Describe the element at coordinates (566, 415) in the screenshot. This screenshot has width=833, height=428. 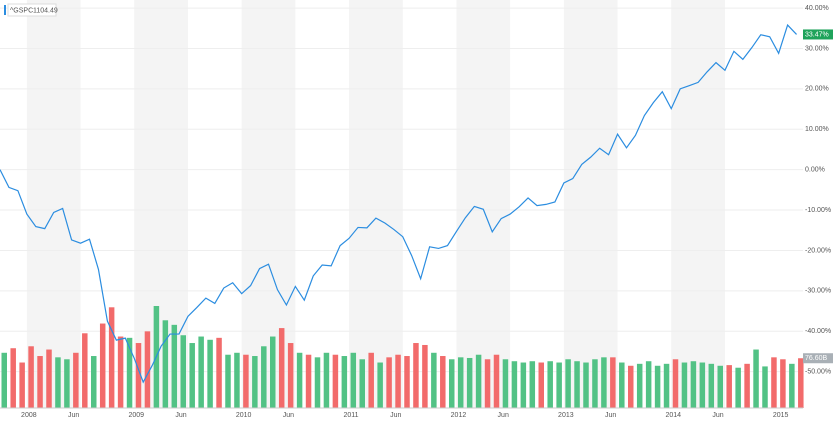
I see `x-tick-label: 2013` at that location.